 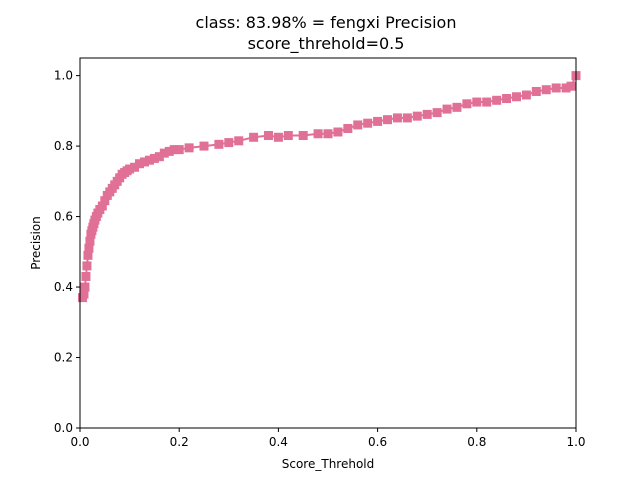 What do you see at coordinates (63, 146) in the screenshot?
I see `y-tick-label: 0.8` at bounding box center [63, 146].